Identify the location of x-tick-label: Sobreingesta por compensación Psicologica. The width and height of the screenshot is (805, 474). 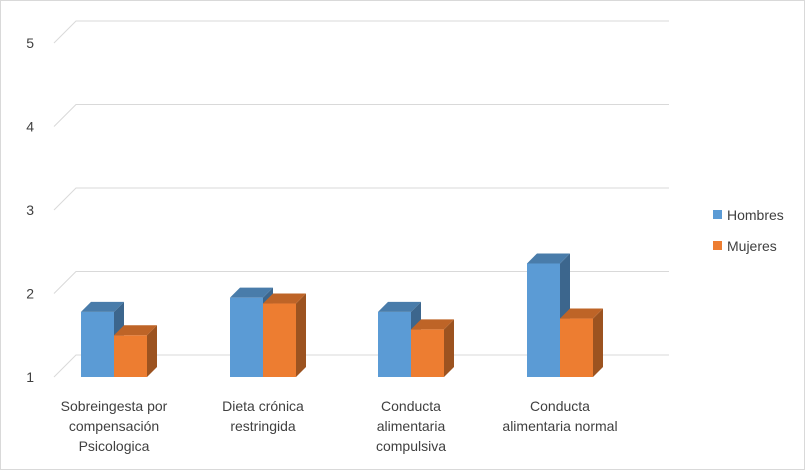
(114, 426).